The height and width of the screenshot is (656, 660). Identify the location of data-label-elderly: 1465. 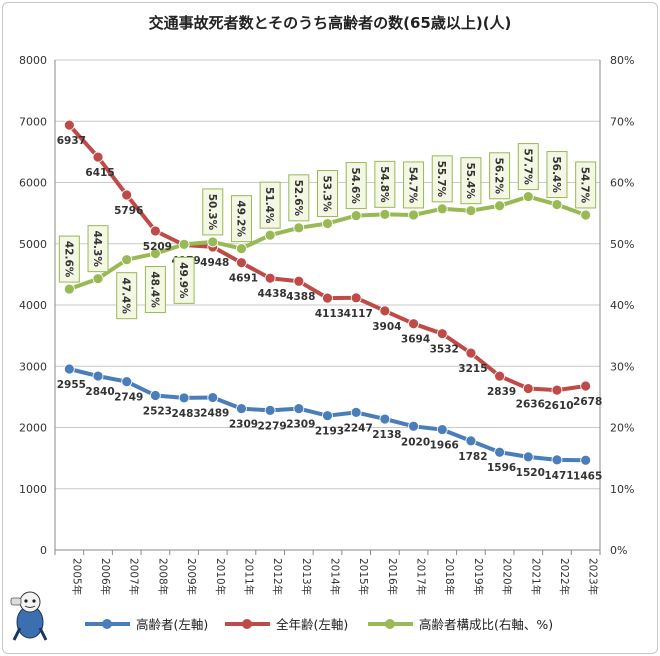
(587, 476).